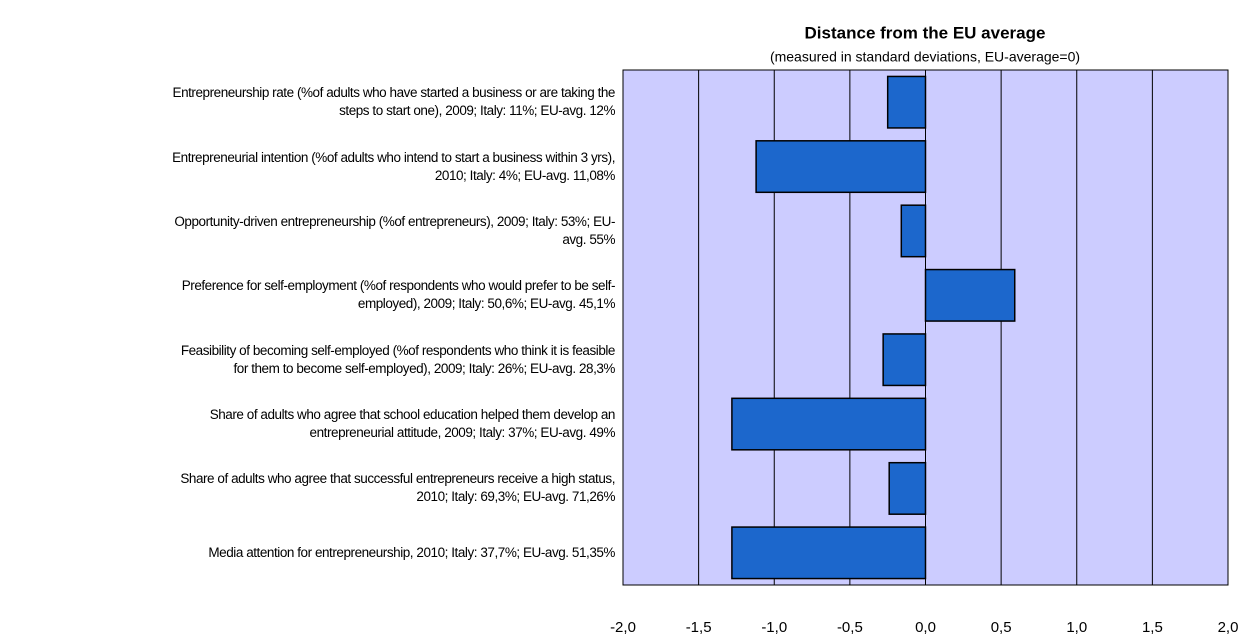 The height and width of the screenshot is (639, 1244). Describe the element at coordinates (925, 627) in the screenshot. I see `x-tick-label: 0,0` at that location.